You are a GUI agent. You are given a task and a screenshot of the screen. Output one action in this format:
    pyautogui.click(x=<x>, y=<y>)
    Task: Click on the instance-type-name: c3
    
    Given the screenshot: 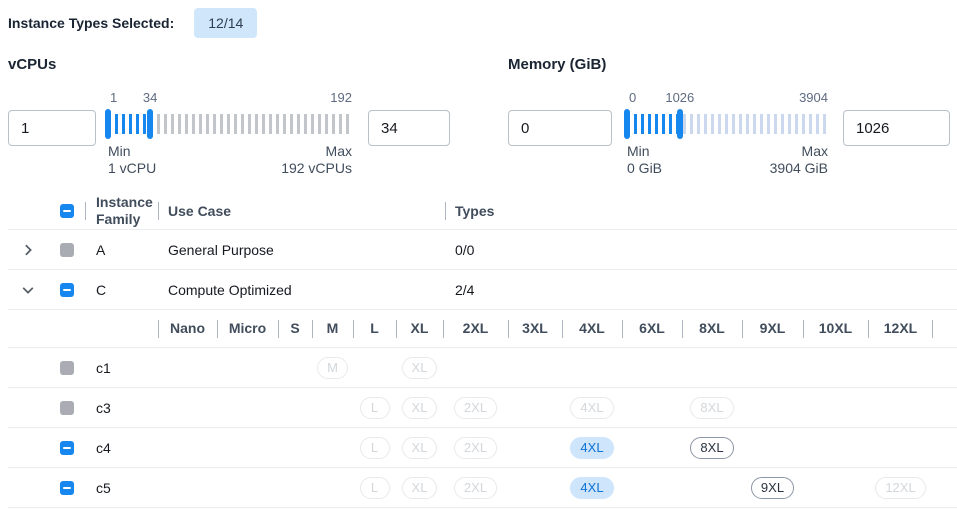 What is the action you would take?
    pyautogui.click(x=103, y=407)
    